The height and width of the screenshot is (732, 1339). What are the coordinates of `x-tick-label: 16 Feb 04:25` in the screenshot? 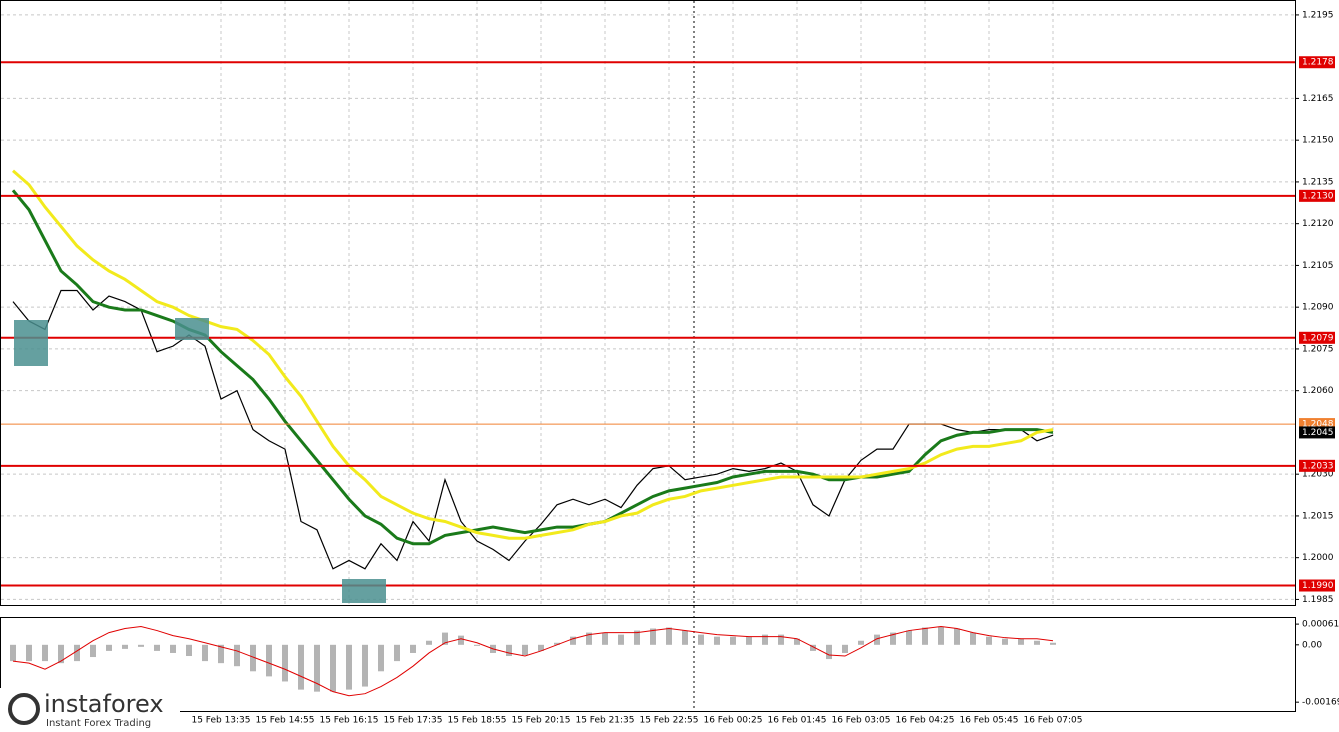 It's located at (924, 721).